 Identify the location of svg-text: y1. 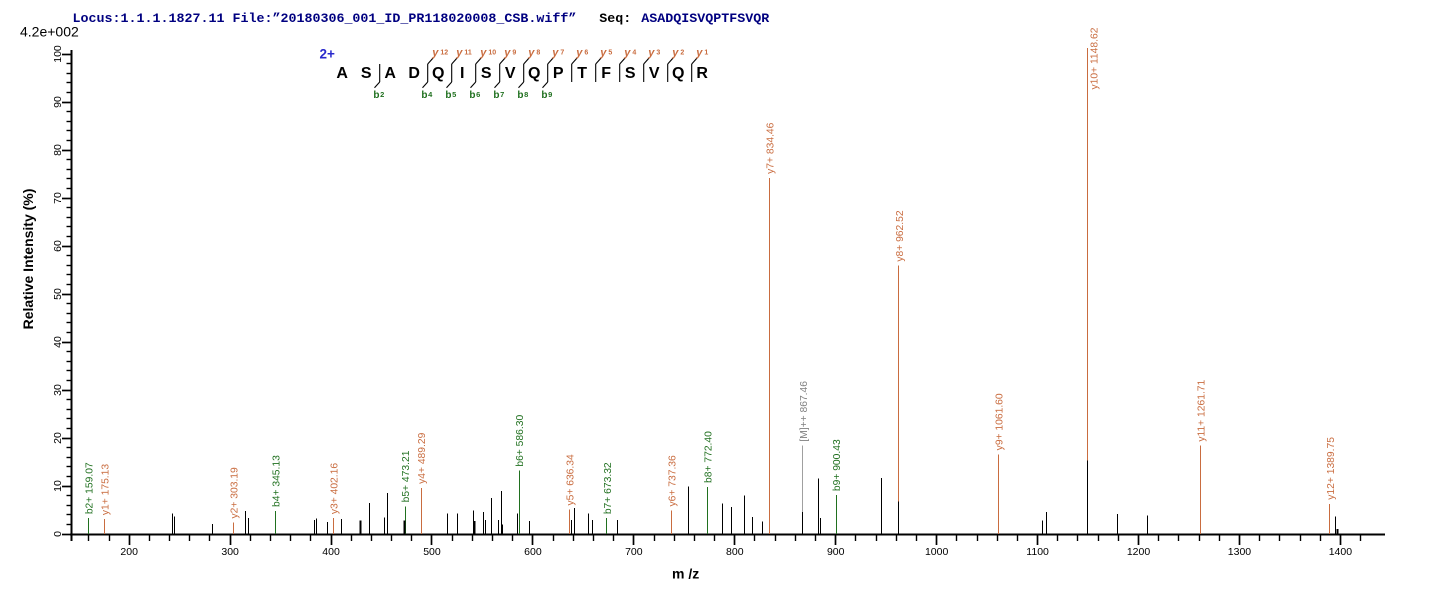
(701, 53).